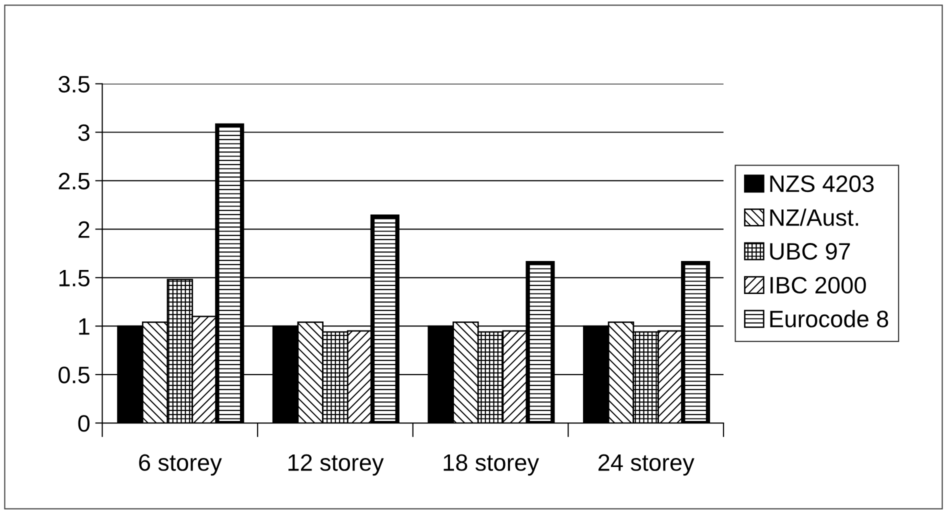 This screenshot has height=514, width=947. What do you see at coordinates (336, 465) in the screenshot?
I see `x-tick-label: 12 storey` at bounding box center [336, 465].